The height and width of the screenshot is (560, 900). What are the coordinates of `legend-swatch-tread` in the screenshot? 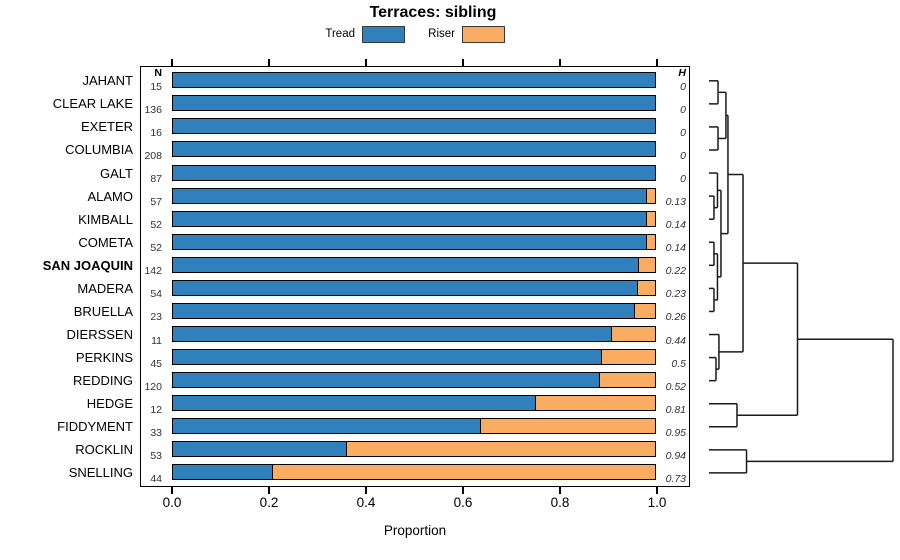 It's located at (383, 34).